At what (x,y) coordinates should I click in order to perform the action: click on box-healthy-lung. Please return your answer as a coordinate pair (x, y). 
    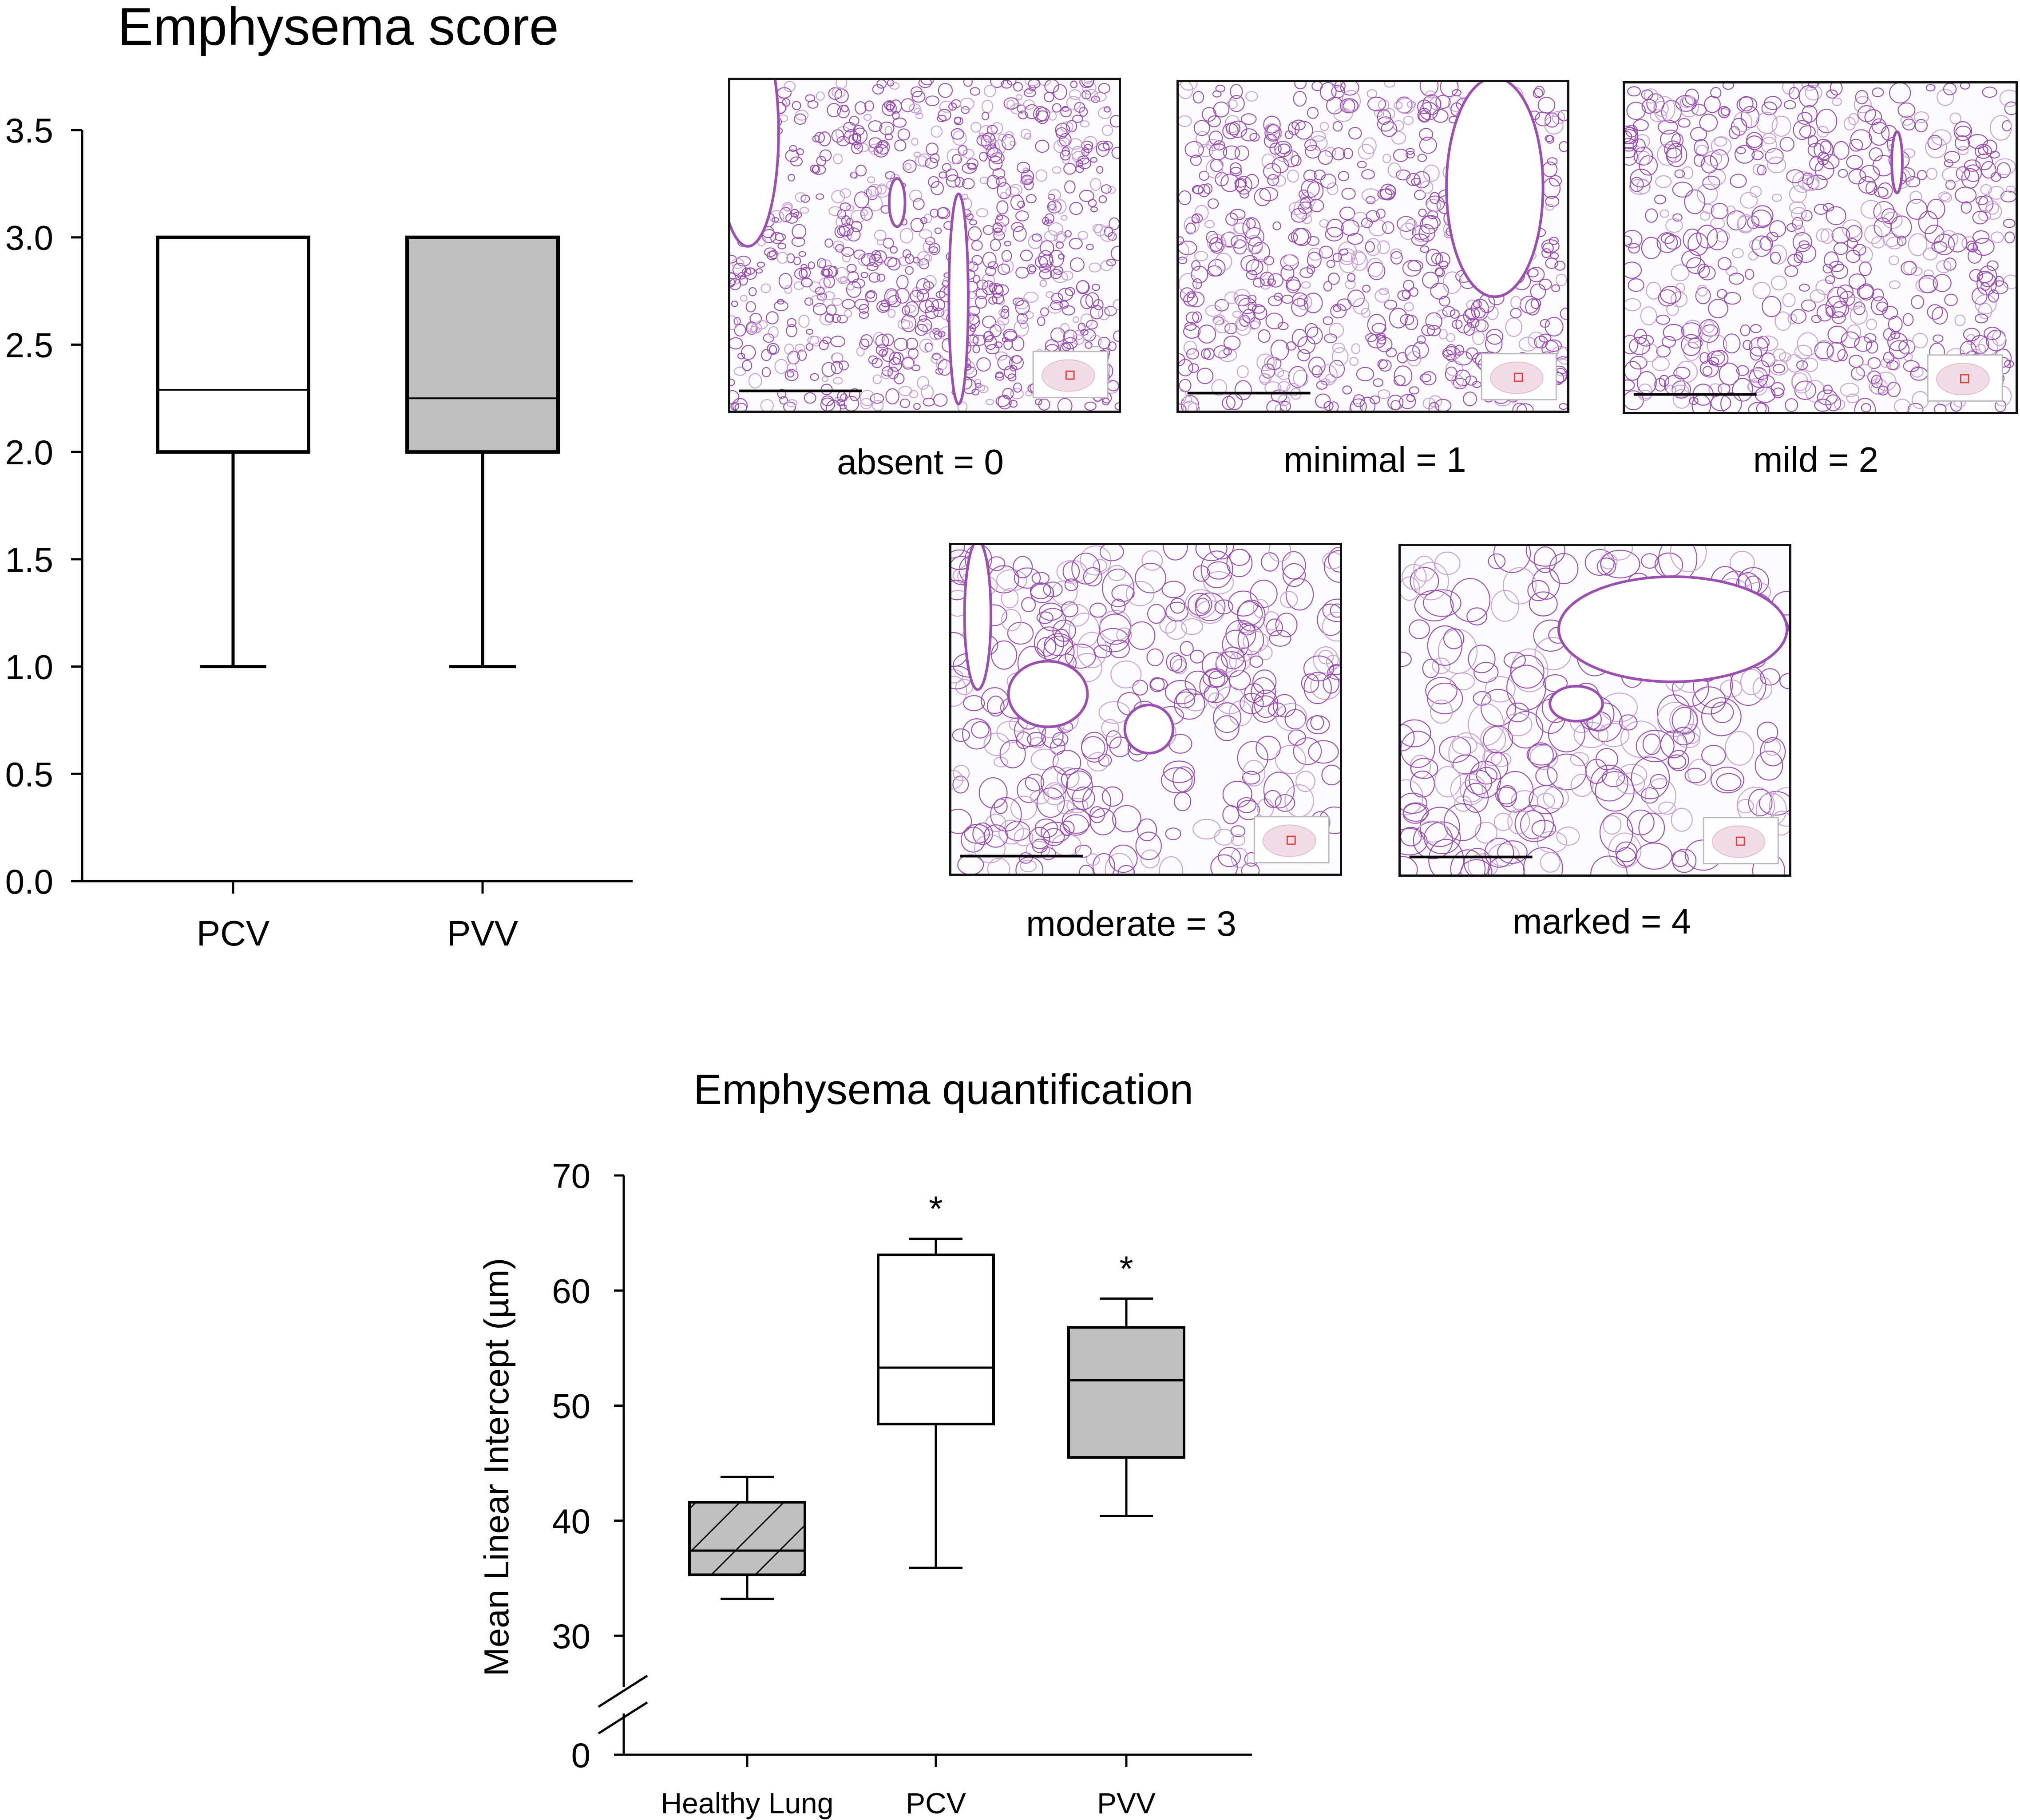
    Looking at the image, I should click on (747, 1538).